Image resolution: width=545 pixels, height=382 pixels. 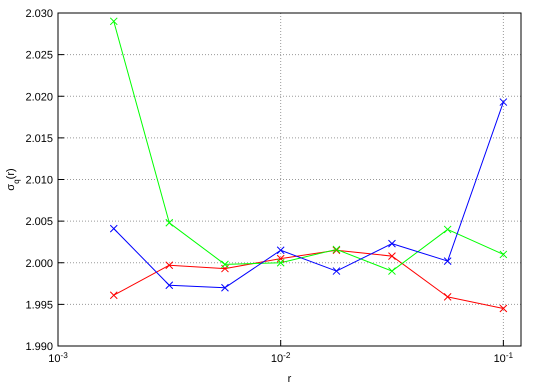 I want to click on x-axis-title: r, so click(x=290, y=377).